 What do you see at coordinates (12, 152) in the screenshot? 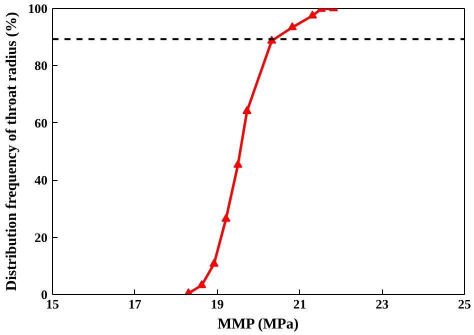
I see `y-axis-title: Distribution frequency of throat radius (%)` at bounding box center [12, 152].